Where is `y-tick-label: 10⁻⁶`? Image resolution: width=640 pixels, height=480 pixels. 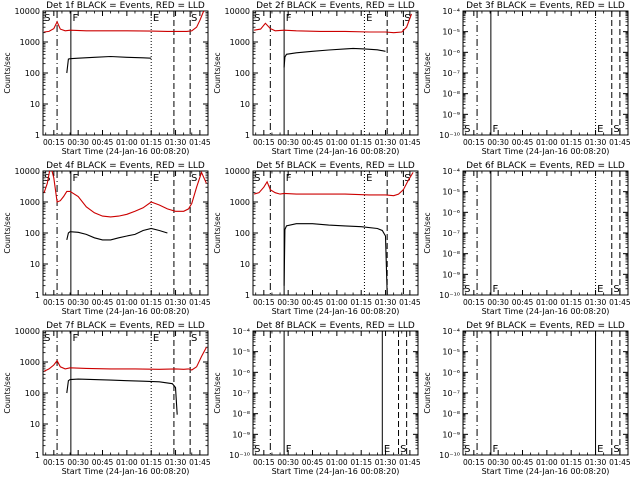
y-tick-label: 10⁻⁶ is located at coordinates (451, 372).